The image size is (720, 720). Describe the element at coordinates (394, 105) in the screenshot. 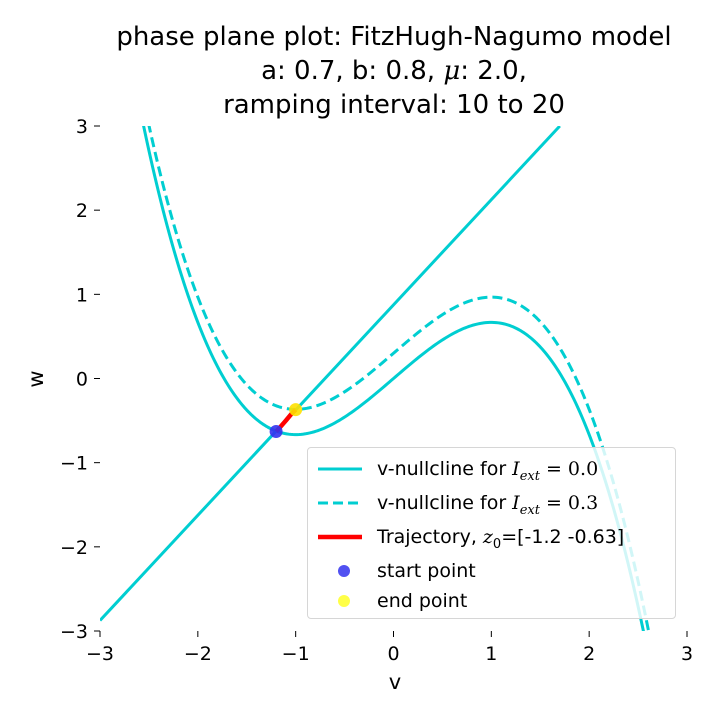

I see `chart-title-line-3: ramping interval: 10 to 20` at that location.